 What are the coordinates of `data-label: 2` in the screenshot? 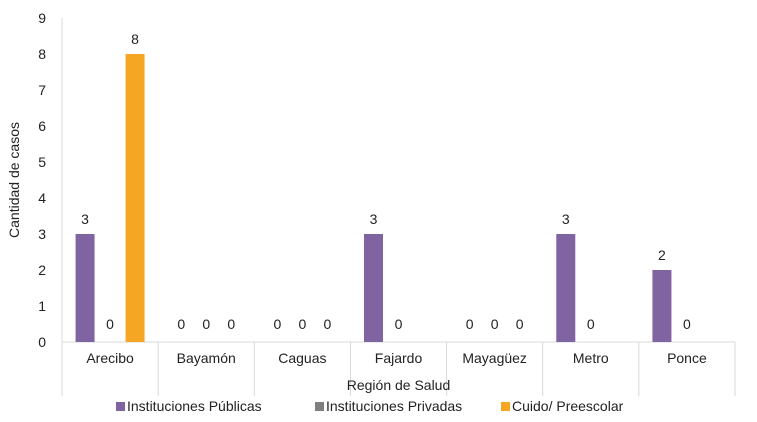 It's located at (662, 255).